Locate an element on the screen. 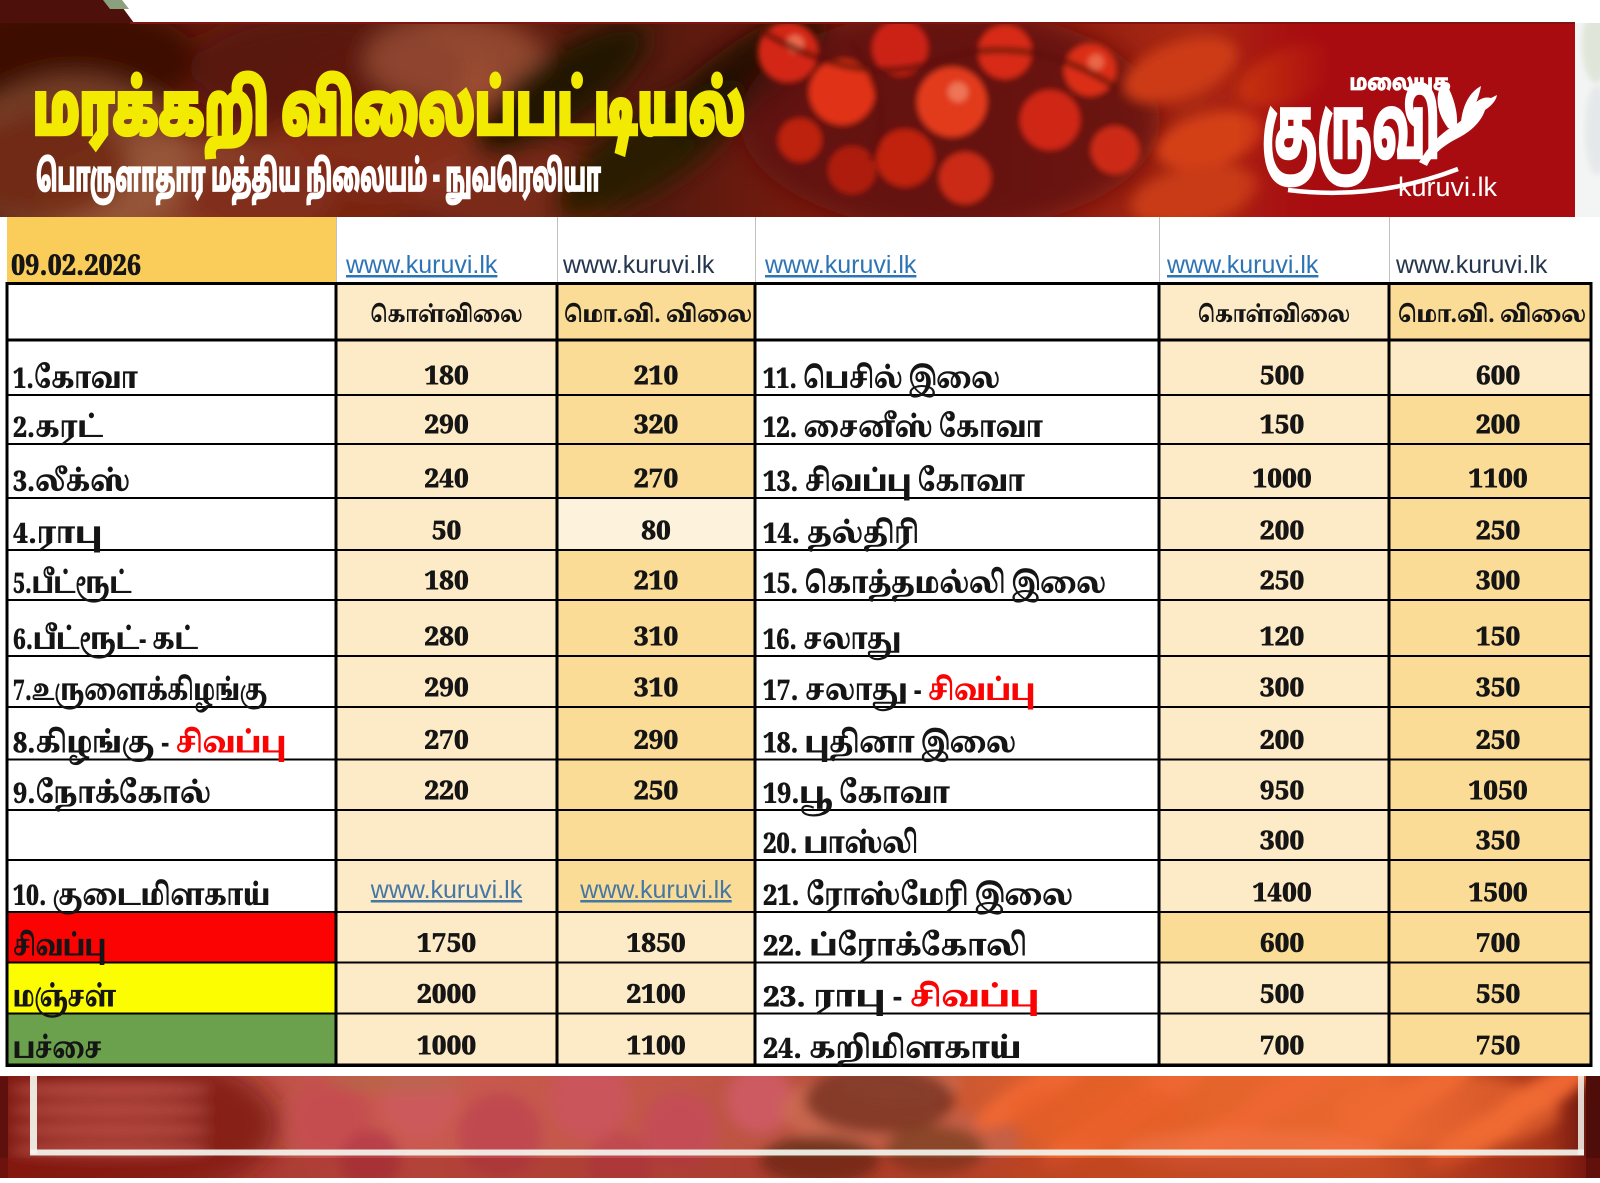  svg-text: kuruvi.lk is located at coordinates (1448, 187).